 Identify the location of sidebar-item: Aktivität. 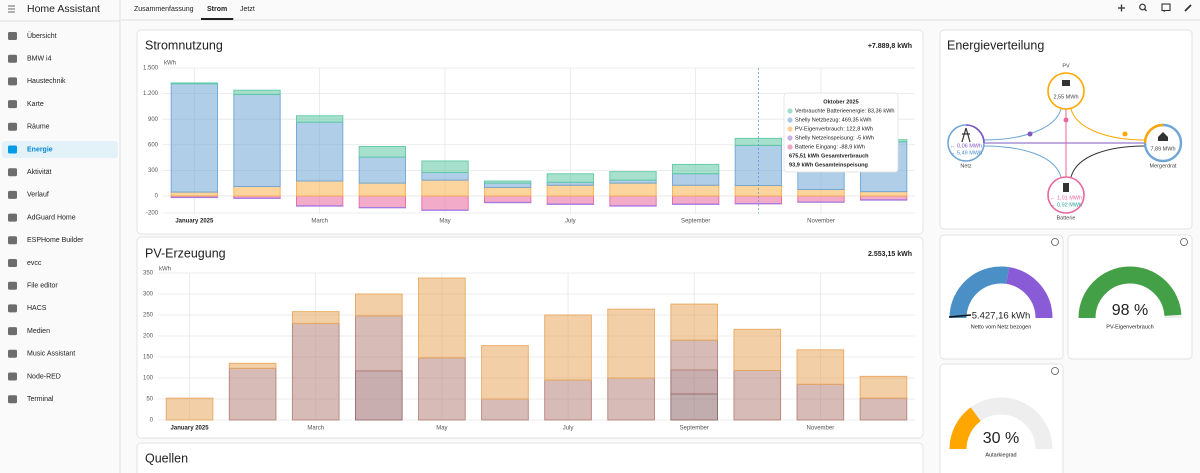
(39, 172).